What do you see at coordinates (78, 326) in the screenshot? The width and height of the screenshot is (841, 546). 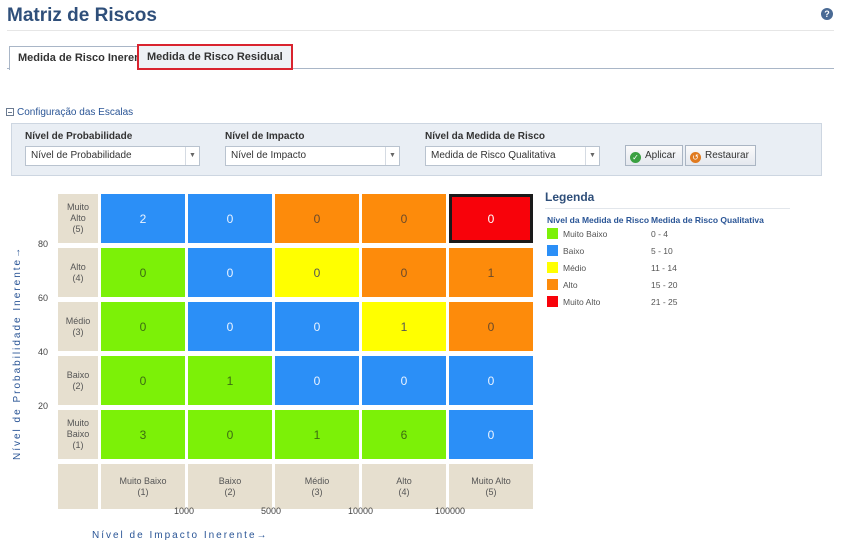 I see `row-header: Médio (3)` at bounding box center [78, 326].